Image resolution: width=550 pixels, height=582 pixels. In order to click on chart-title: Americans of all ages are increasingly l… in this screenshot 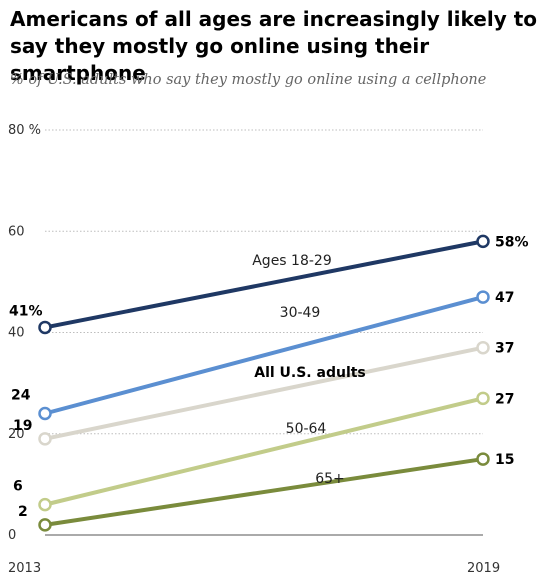, I will do `click(274, 46)`.